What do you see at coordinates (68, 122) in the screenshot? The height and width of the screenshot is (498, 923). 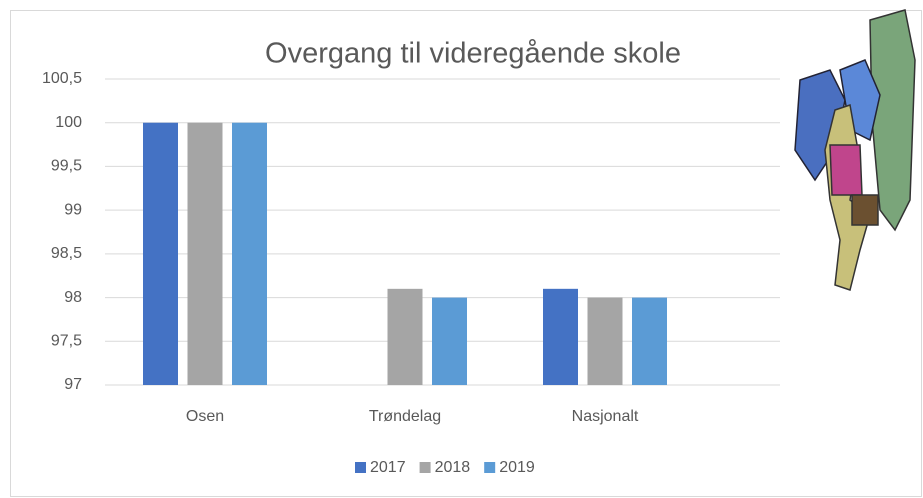 I see `y-tick-label: 100` at bounding box center [68, 122].